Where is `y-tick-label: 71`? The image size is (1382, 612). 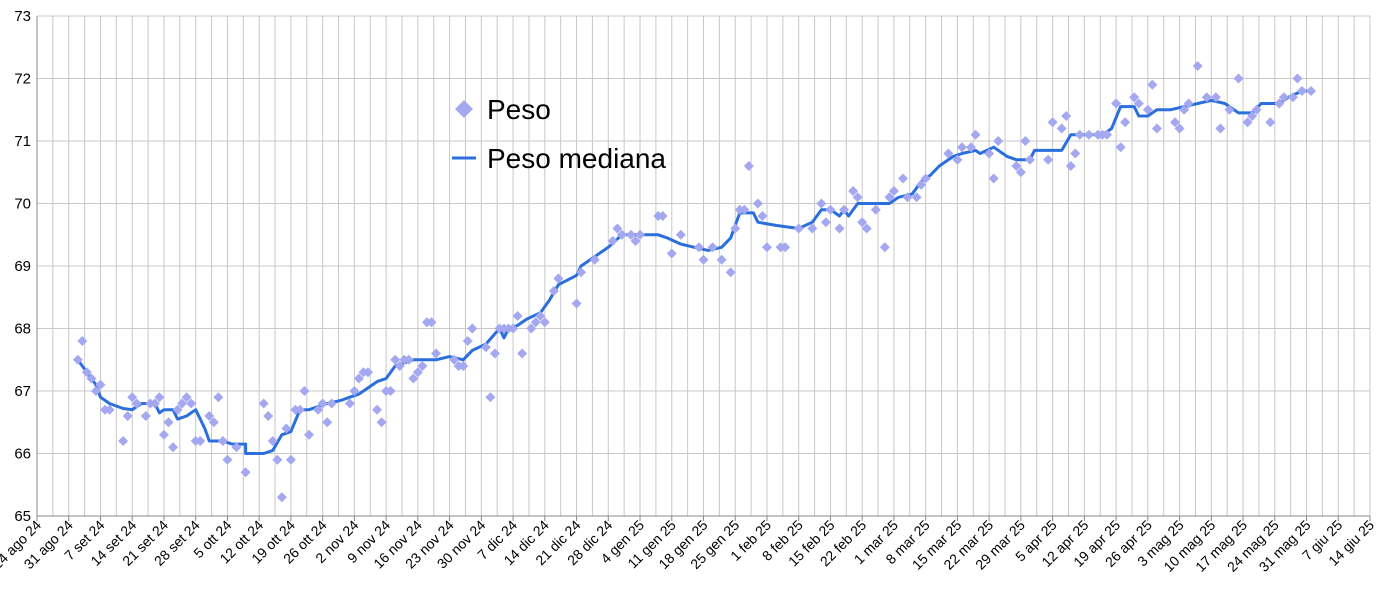
y-tick-label: 71 is located at coordinates (22, 141).